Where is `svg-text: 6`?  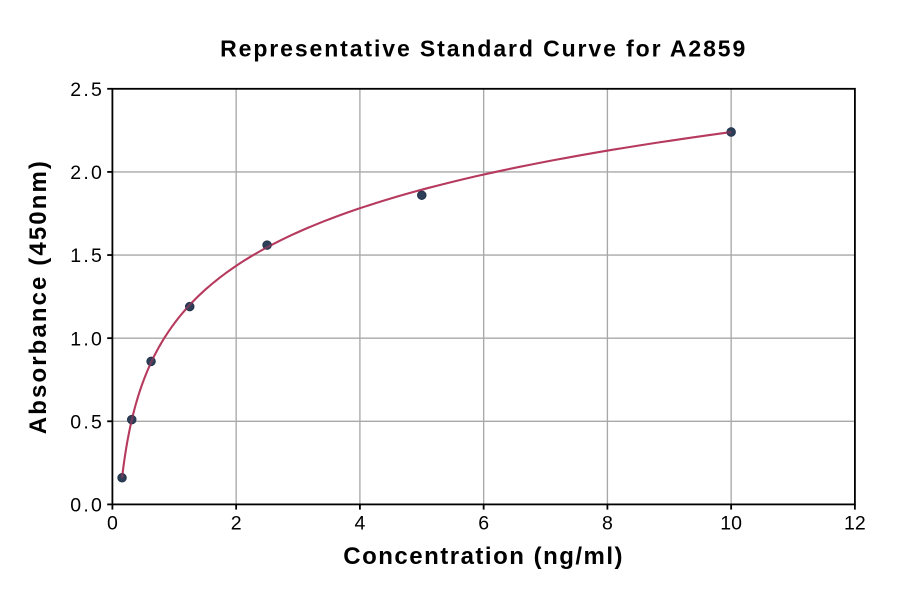 svg-text: 6 is located at coordinates (483, 524).